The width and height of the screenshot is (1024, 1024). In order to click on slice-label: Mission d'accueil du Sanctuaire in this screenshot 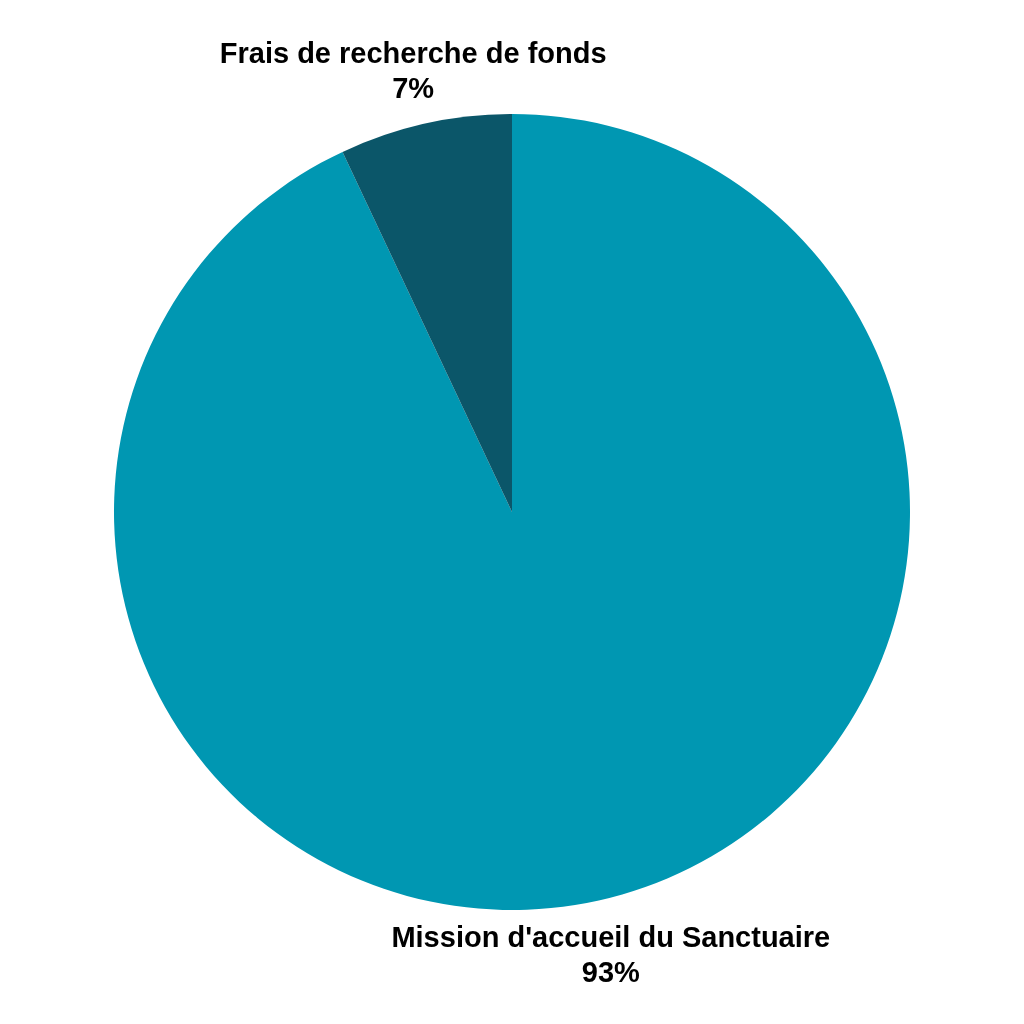, I will do `click(611, 937)`.